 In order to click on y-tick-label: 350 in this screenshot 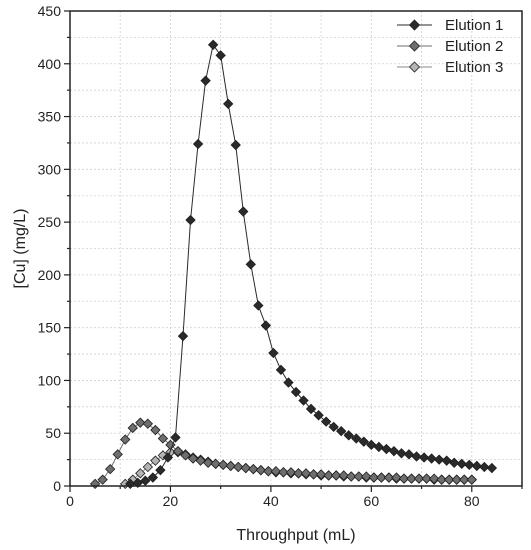, I will do `click(50, 117)`.